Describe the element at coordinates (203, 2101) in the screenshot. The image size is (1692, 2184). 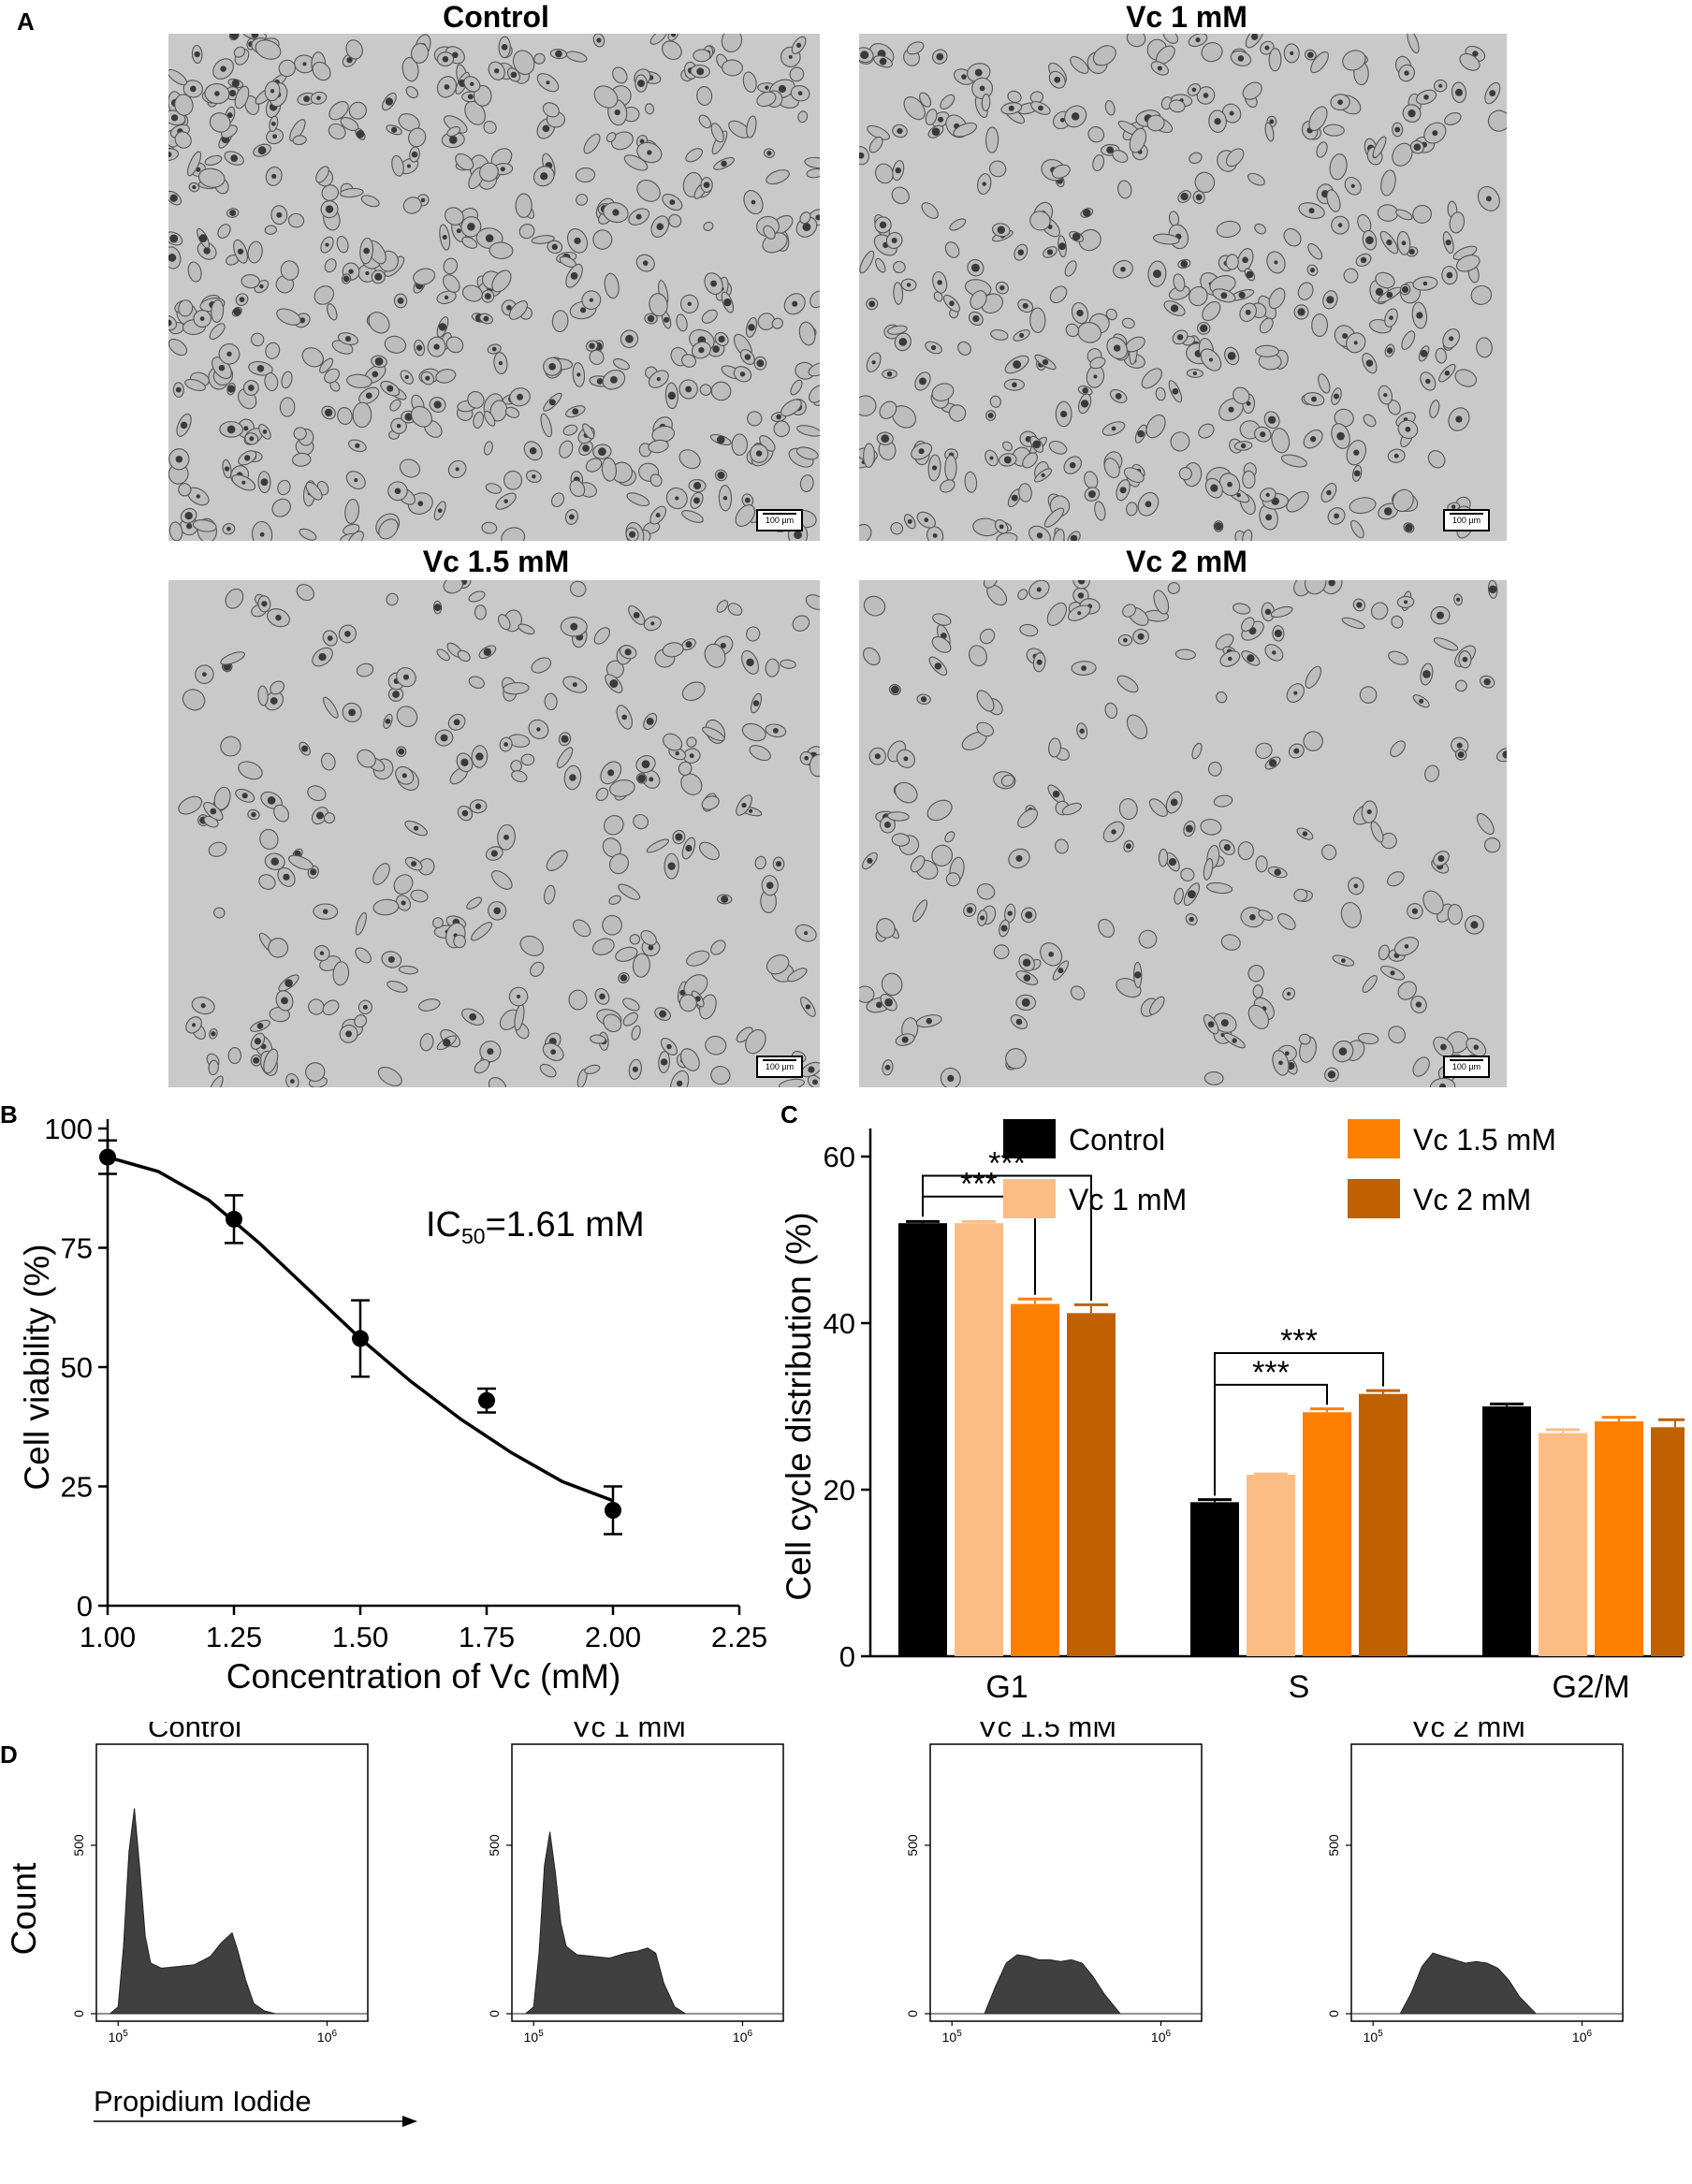
I see `x-axis-label: Propidium Iodide` at that location.